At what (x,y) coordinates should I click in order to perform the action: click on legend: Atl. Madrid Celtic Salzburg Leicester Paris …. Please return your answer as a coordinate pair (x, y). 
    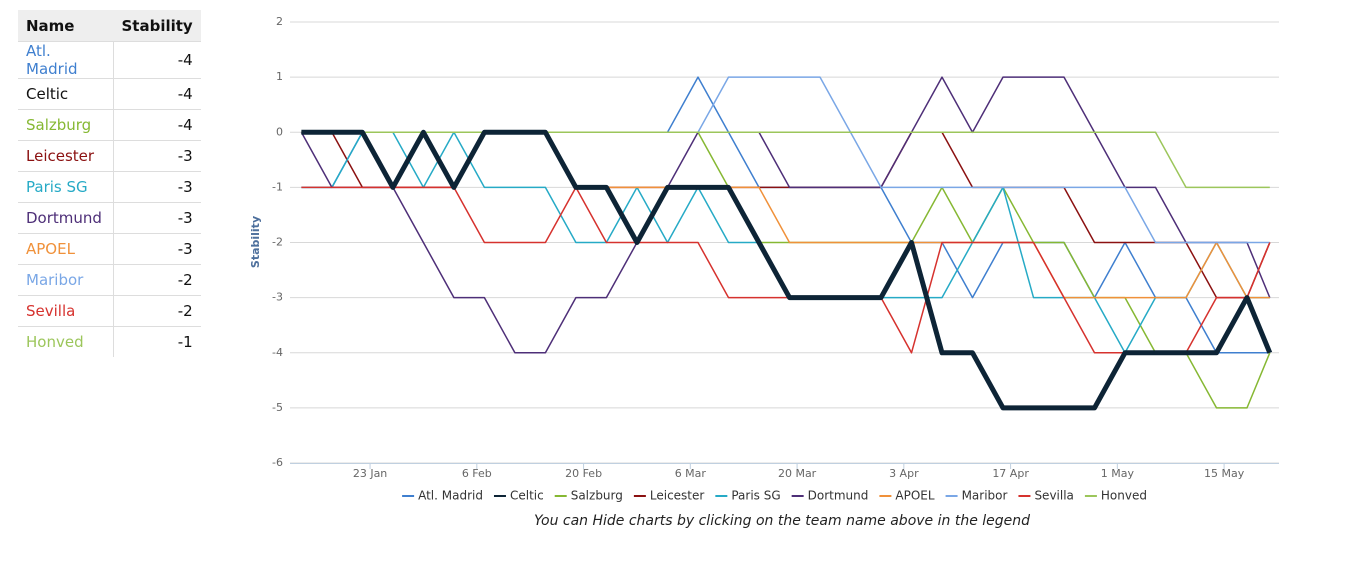
    Looking at the image, I should click on (774, 496).